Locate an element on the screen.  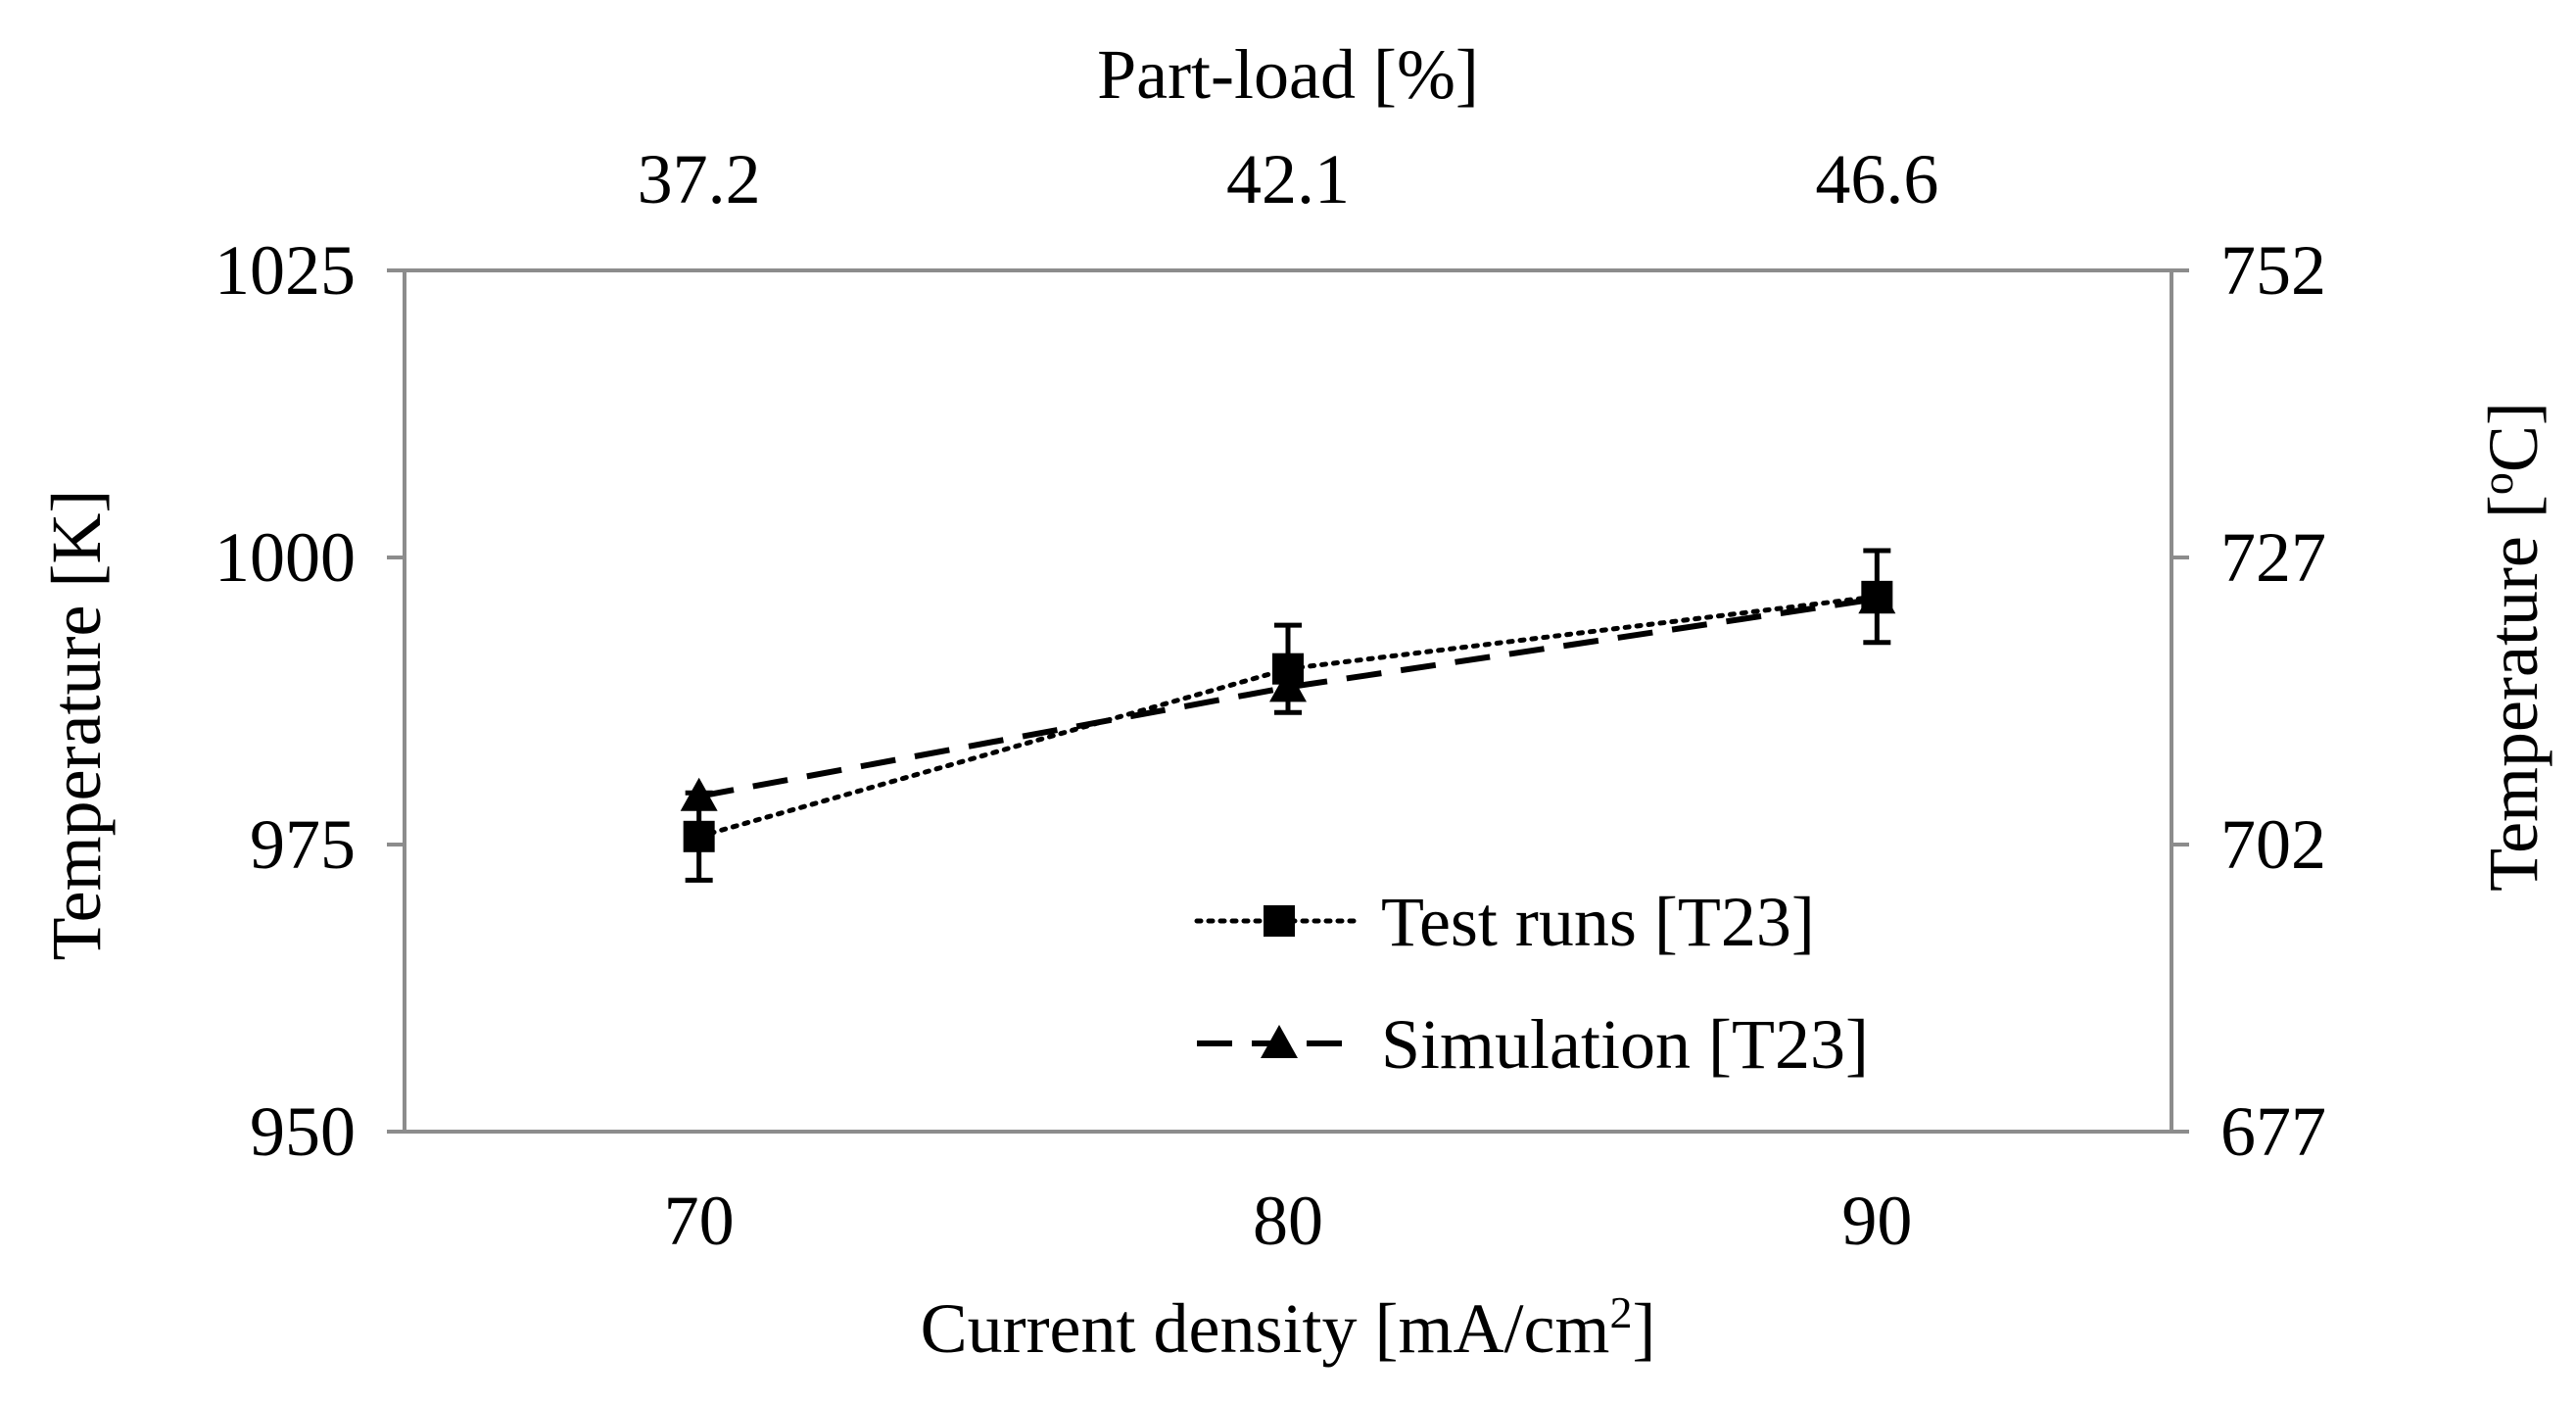
y2-axis-title: Temperature [oC] is located at coordinates (2513, 647).